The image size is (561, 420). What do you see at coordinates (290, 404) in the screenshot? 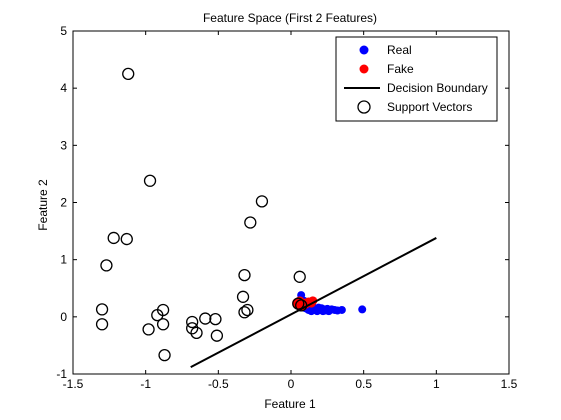
I see `x-axis-label: Feature 1` at bounding box center [290, 404].